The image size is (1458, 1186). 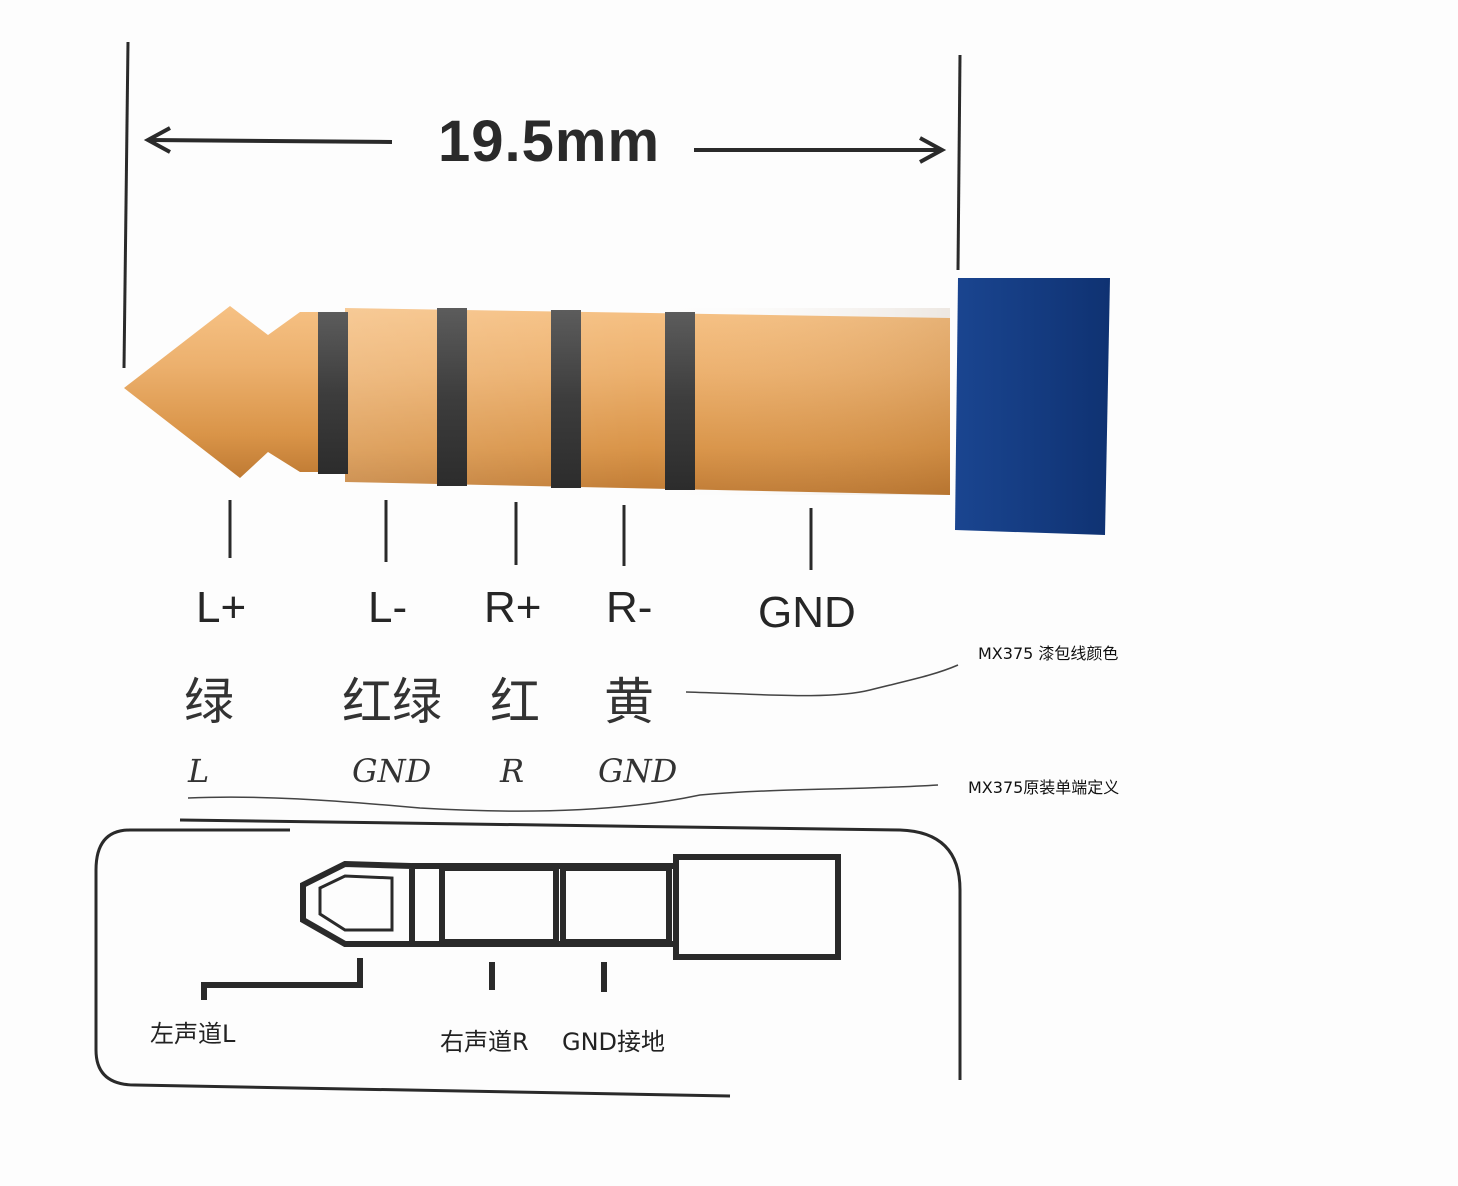 What do you see at coordinates (573, 738) in the screenshot?
I see `callout-lines` at bounding box center [573, 738].